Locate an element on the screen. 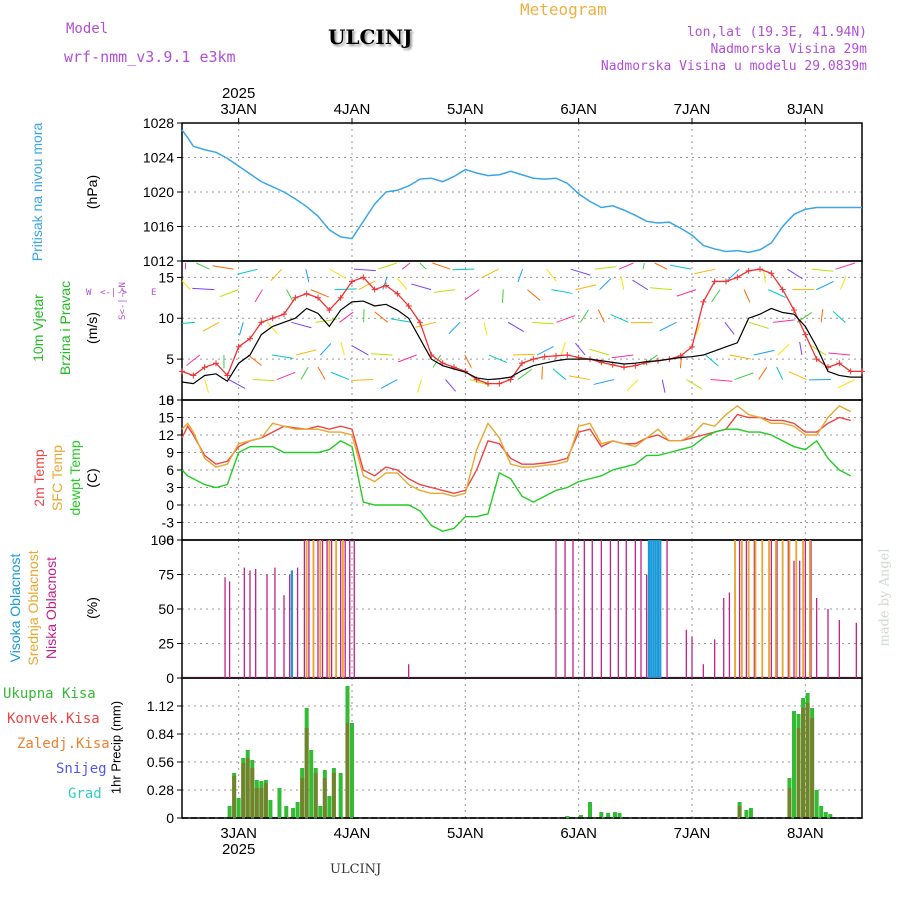  ytick-label: 1016 is located at coordinates (158, 227).